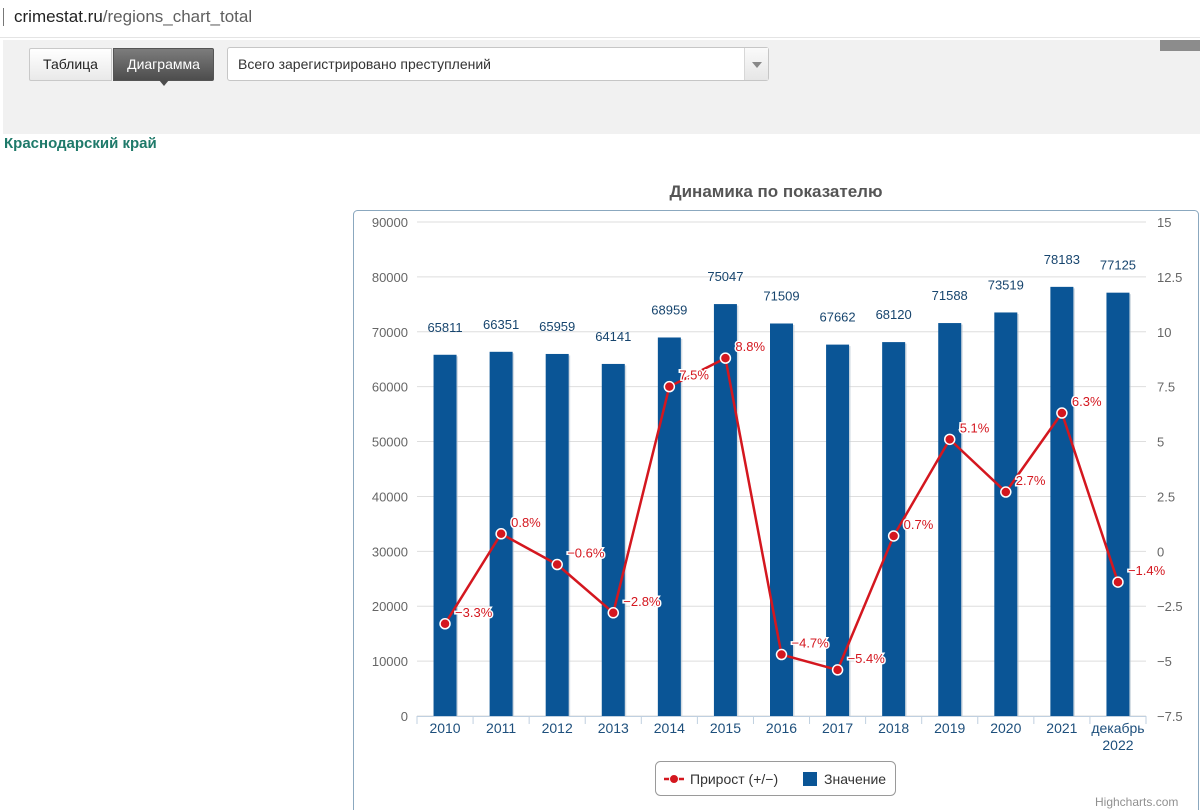 The height and width of the screenshot is (810, 1200). What do you see at coordinates (1164, 332) in the screenshot?
I see `y-right-tick-label: 10` at bounding box center [1164, 332].